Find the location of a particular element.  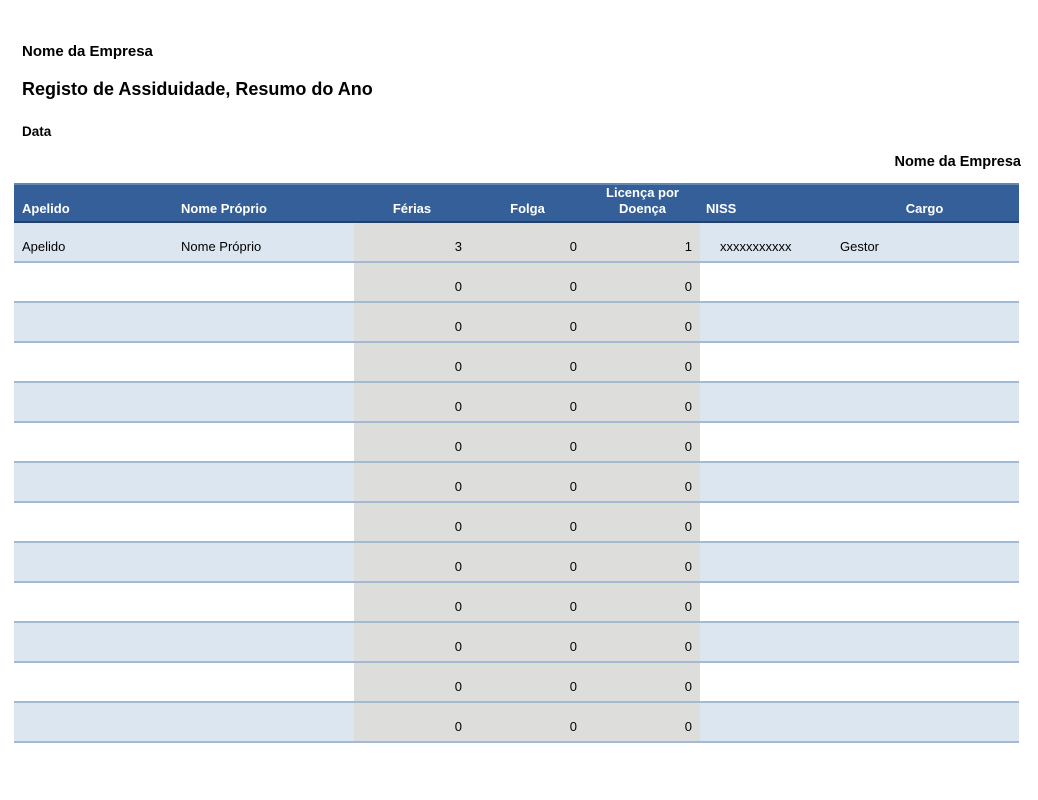

cell-apelido: Apelido is located at coordinates (44, 246).